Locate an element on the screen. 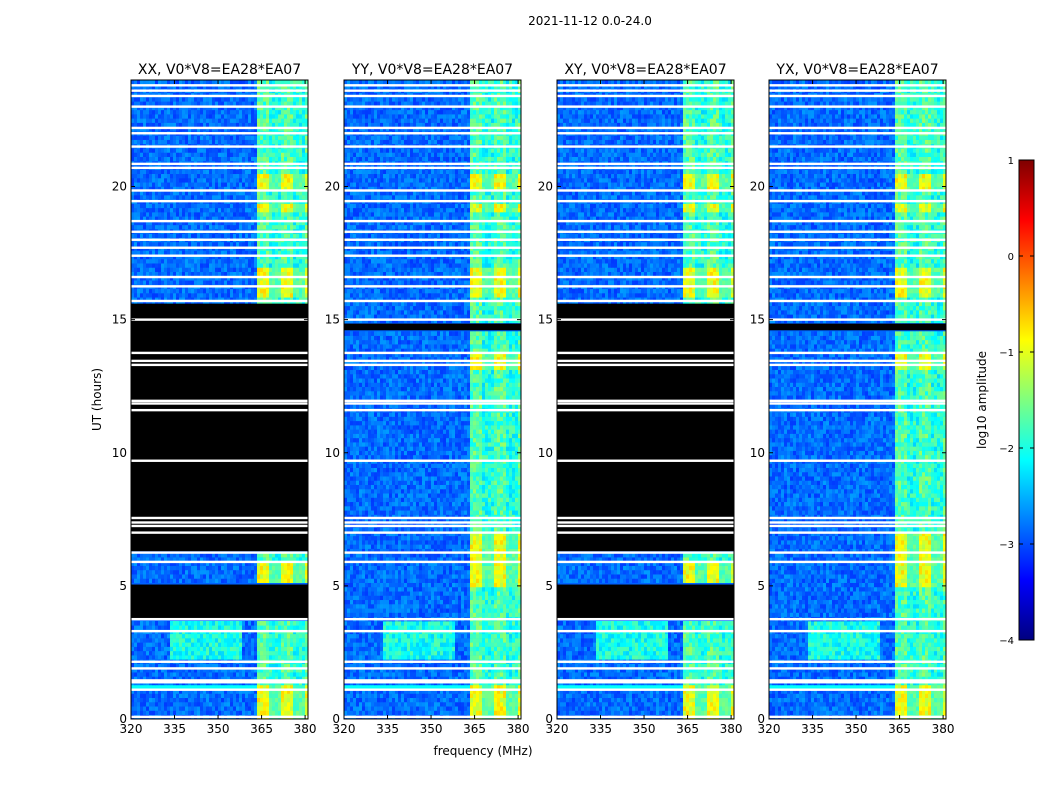 This screenshot has height=800, width=1050. x-tick-label: 320 is located at coordinates (131, 729).